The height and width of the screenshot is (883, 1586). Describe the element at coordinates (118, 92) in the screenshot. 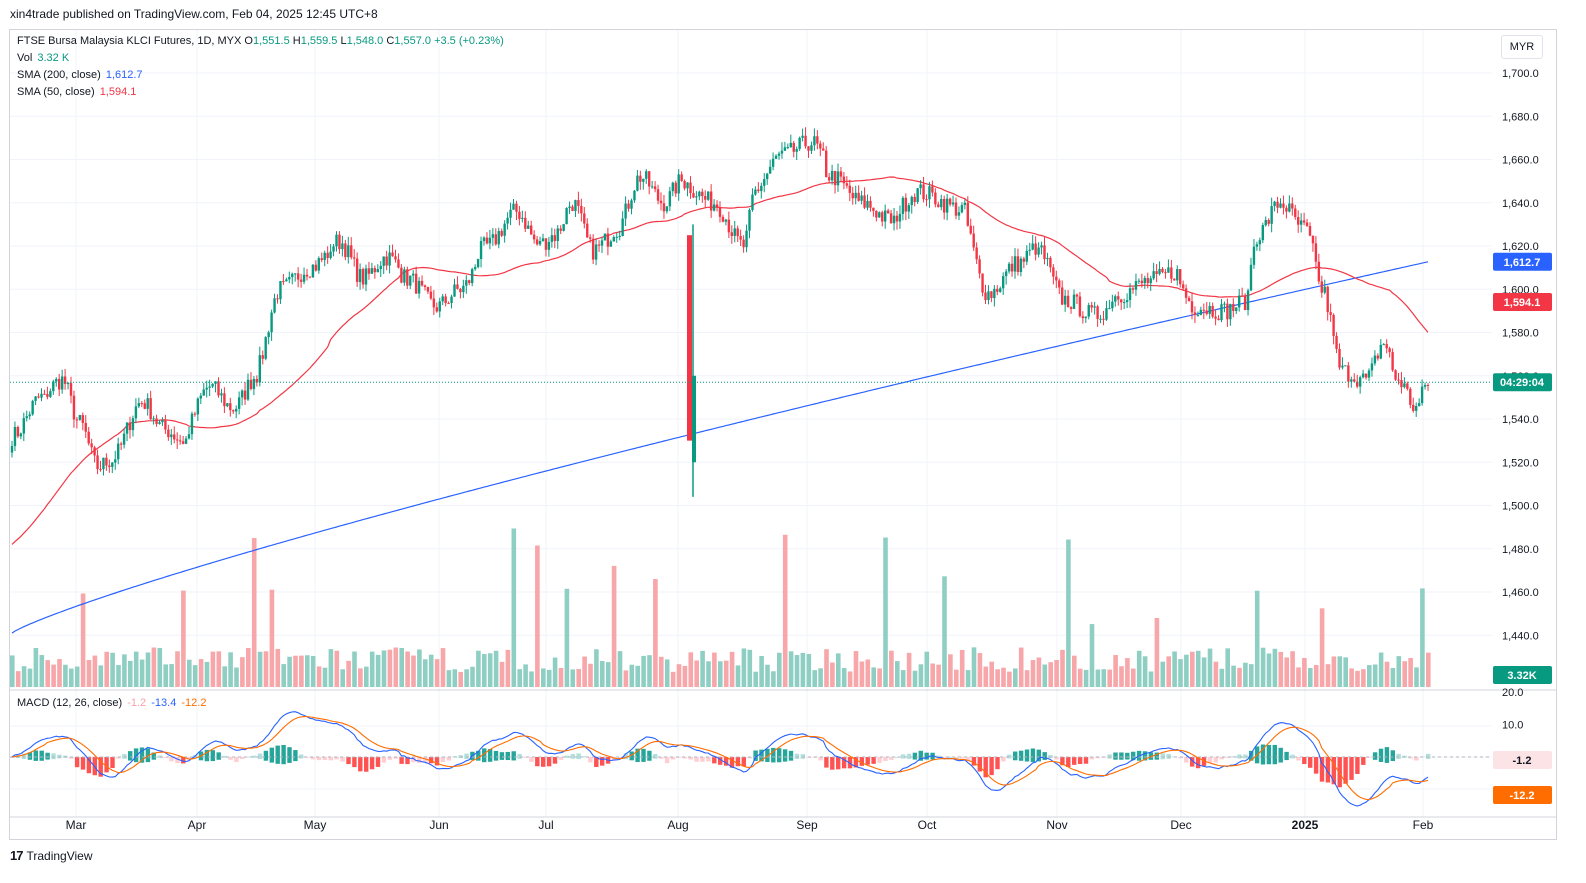

I see `legend-sma50: 1,594.1` at that location.